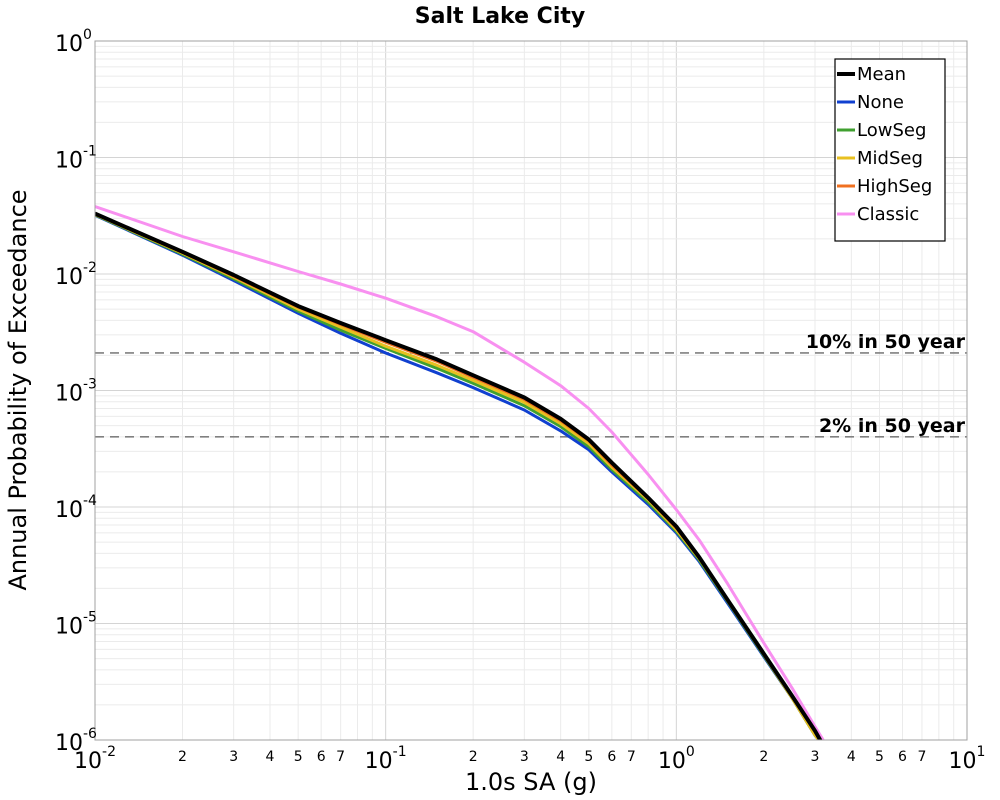 This screenshot has width=1000, height=800. I want to click on y-major-tick-label: 10⁻⁵, so click(76, 625).